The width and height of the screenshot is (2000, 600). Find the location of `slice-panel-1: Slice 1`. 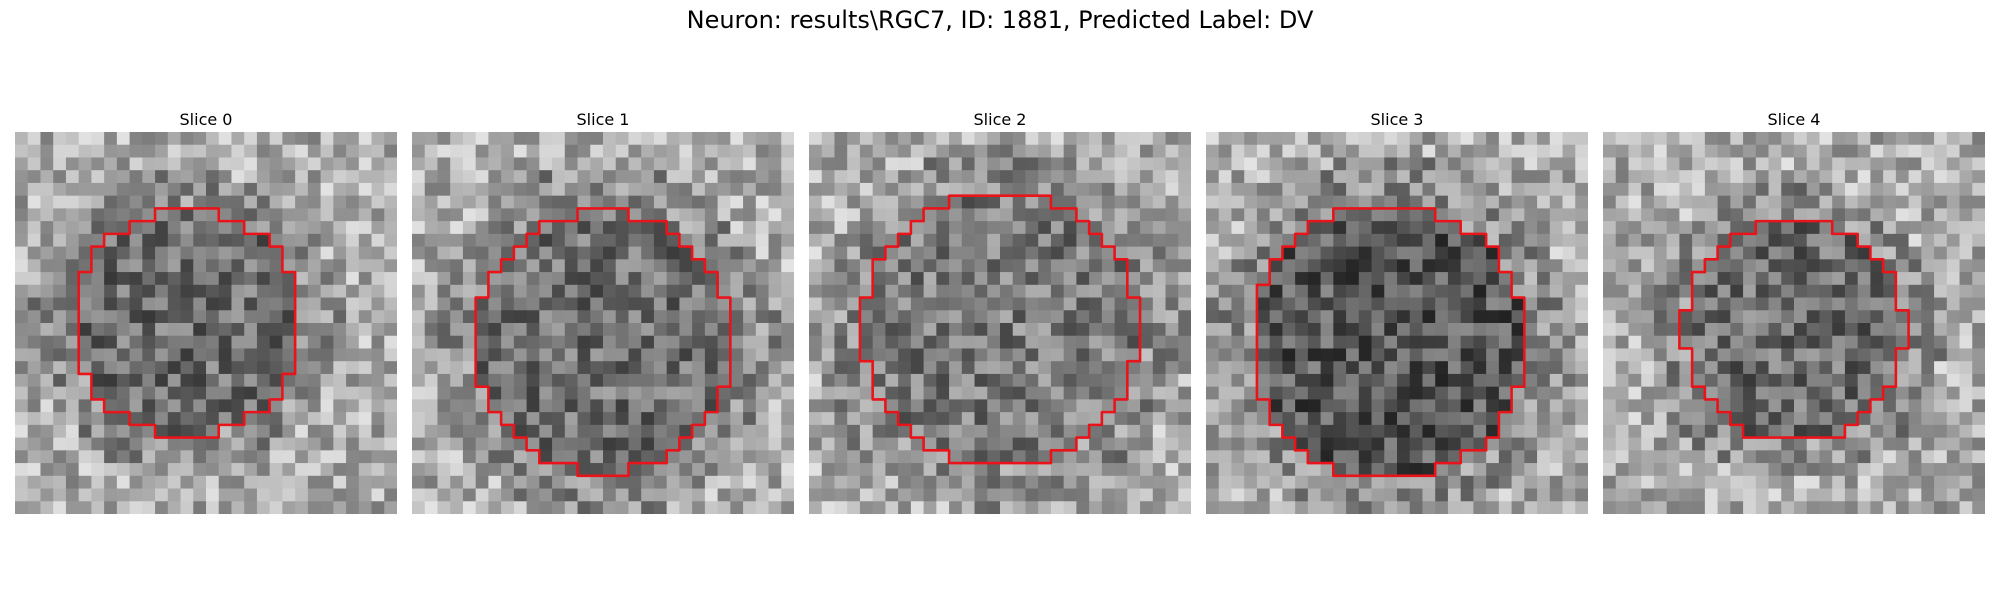

slice-panel-1: Slice 1 is located at coordinates (603, 311).